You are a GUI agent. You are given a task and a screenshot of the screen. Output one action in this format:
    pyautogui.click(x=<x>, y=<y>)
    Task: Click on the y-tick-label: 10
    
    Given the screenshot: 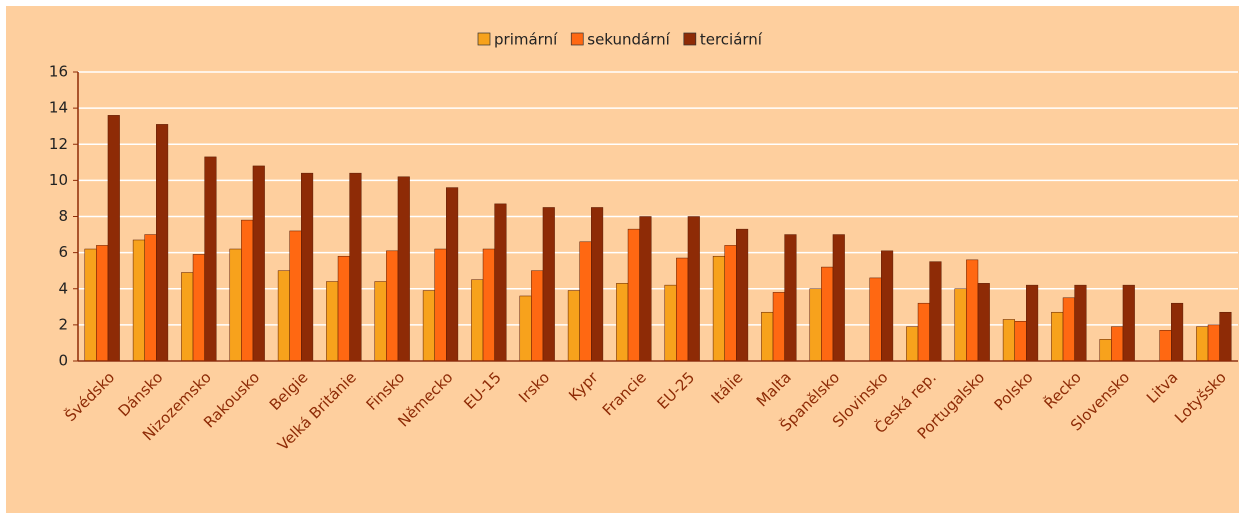 What is the action you would take?
    pyautogui.click(x=58, y=180)
    